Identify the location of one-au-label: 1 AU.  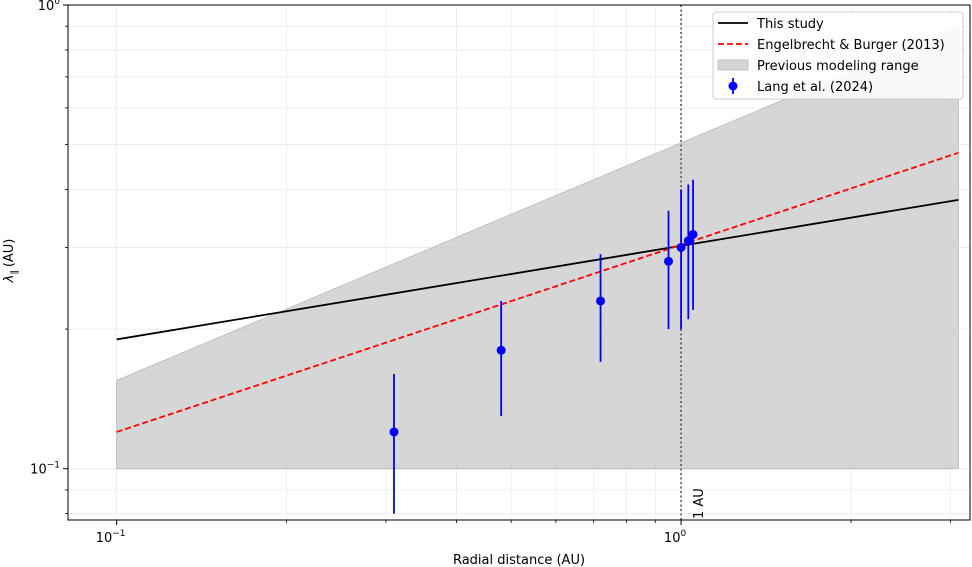
(699, 503).